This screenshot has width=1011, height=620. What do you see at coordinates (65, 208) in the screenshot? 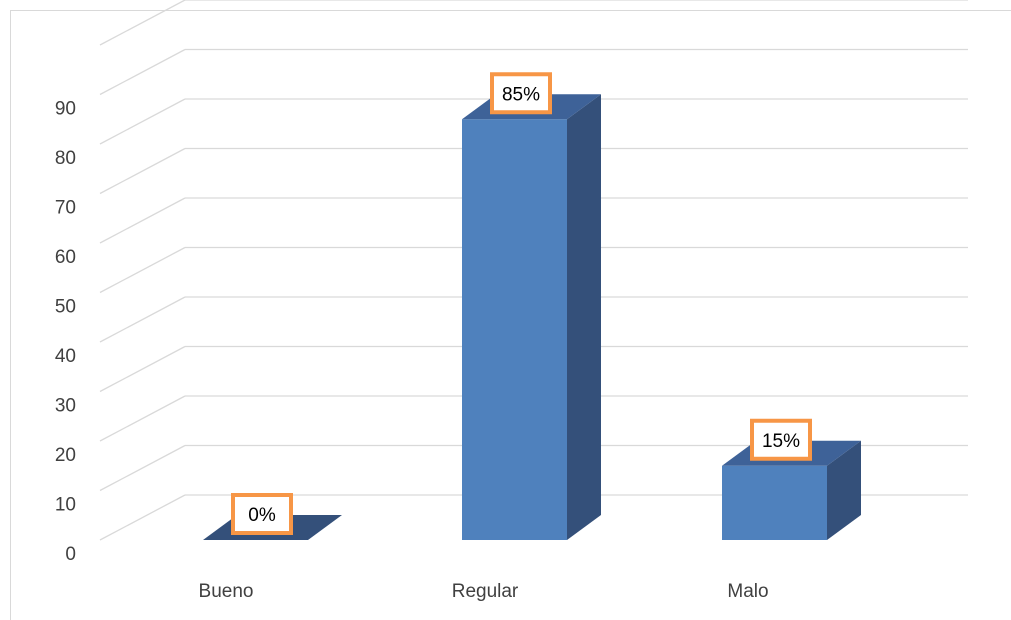
I see `y-tick-label: 70` at bounding box center [65, 208].